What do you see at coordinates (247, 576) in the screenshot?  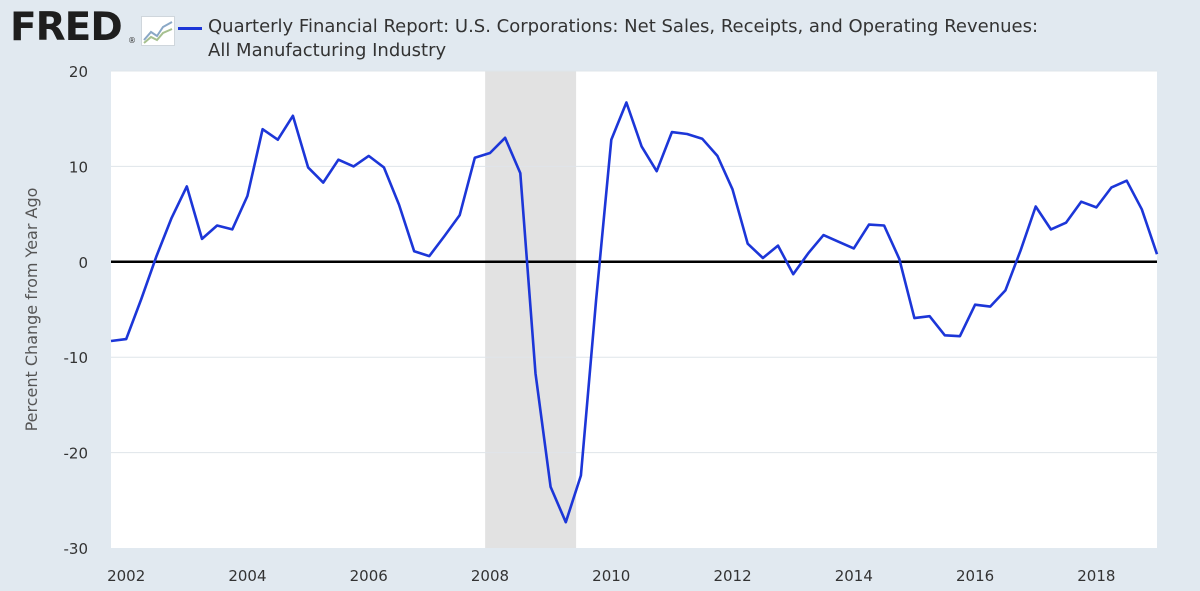 I see `x-tick-label: 2004` at bounding box center [247, 576].